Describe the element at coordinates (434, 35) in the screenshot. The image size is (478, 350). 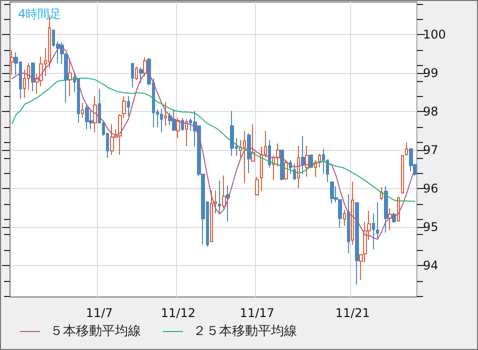
I see `y-tick-label: 100` at that location.